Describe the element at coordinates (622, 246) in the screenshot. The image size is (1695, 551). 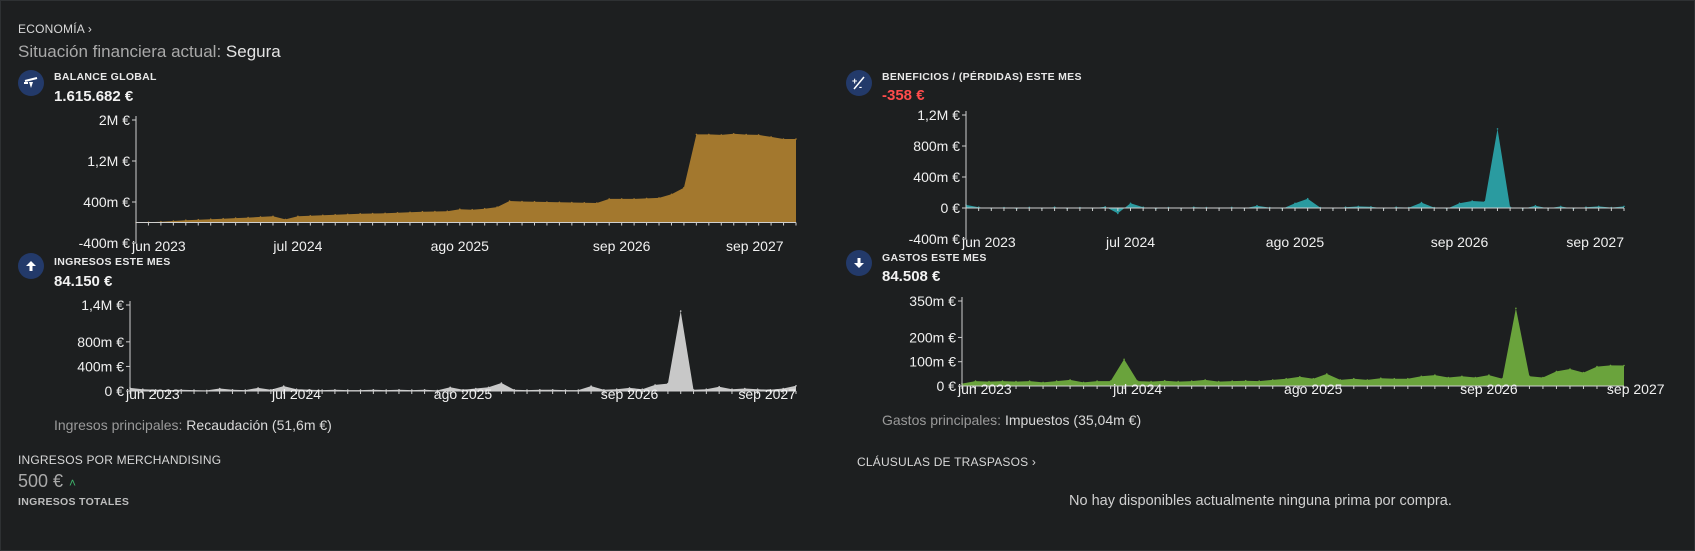
I see `balance-x-tick-label: sep 2026` at that location.